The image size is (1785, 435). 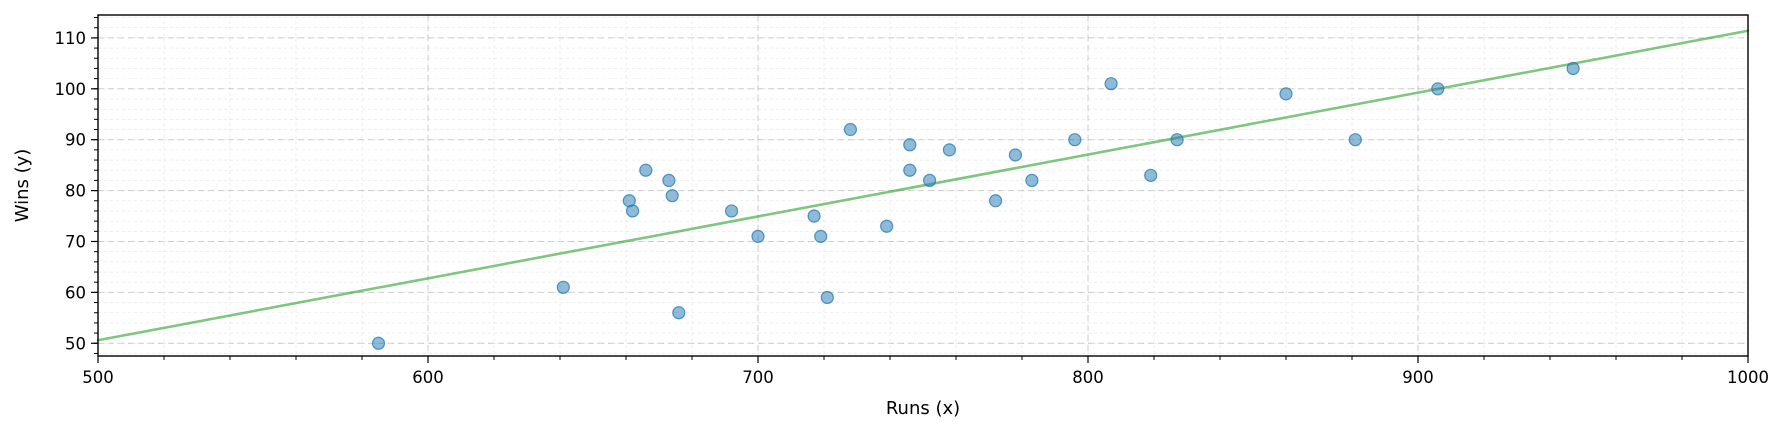 I want to click on x-tick-label: 600, so click(x=428, y=377).